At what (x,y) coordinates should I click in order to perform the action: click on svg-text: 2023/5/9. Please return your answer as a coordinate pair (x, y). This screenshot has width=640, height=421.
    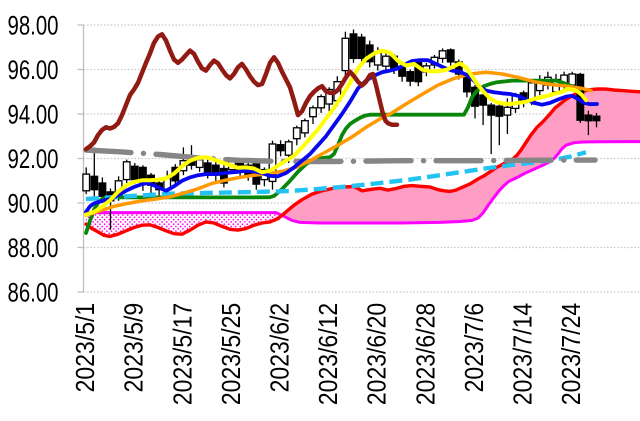
    Looking at the image, I should click on (135, 348).